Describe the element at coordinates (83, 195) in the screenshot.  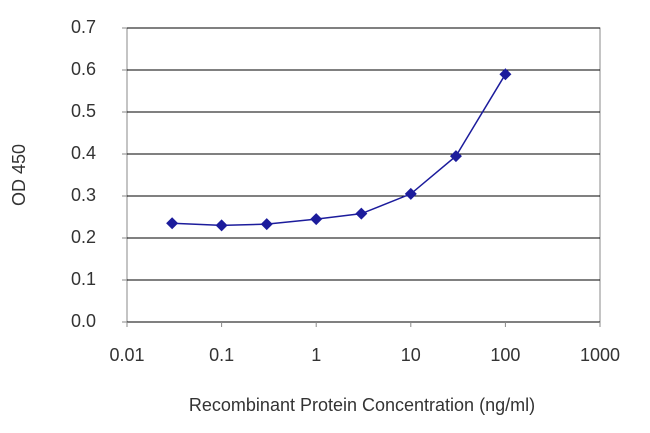
I see `y-tick-label: 0.3` at that location.